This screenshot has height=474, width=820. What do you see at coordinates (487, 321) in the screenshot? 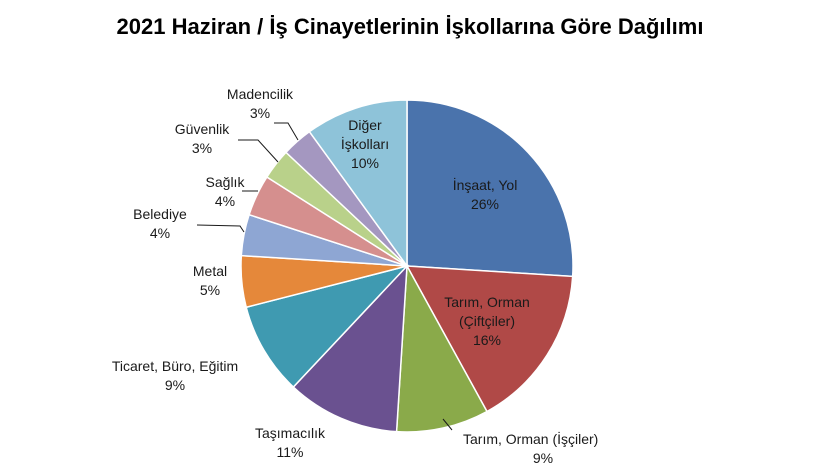
I see `slice-label-2: Tarım, Orman (Çiftçiler) 16%` at bounding box center [487, 321].